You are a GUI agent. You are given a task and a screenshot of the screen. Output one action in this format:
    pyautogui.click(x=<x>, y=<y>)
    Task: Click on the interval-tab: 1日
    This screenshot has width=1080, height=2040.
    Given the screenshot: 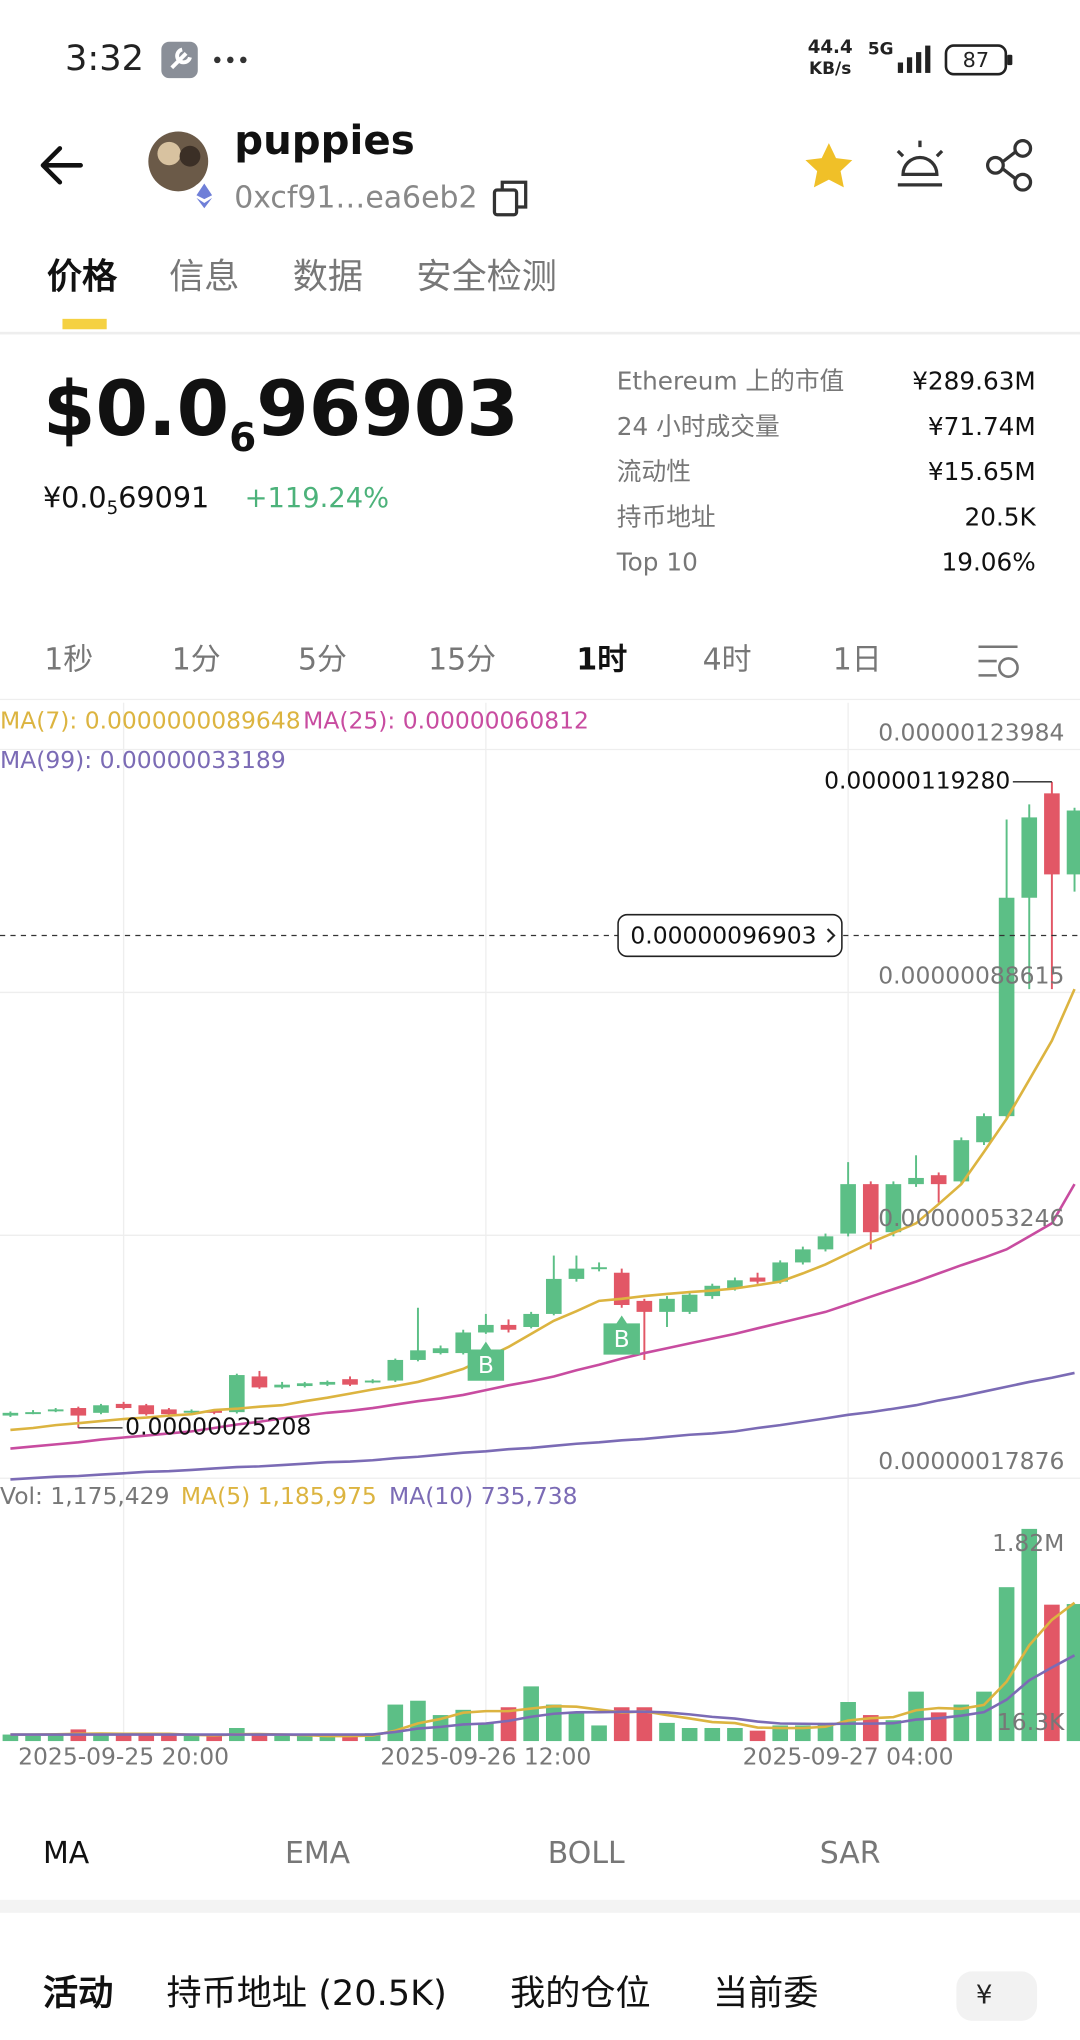 What is the action you would take?
    pyautogui.click(x=857, y=660)
    